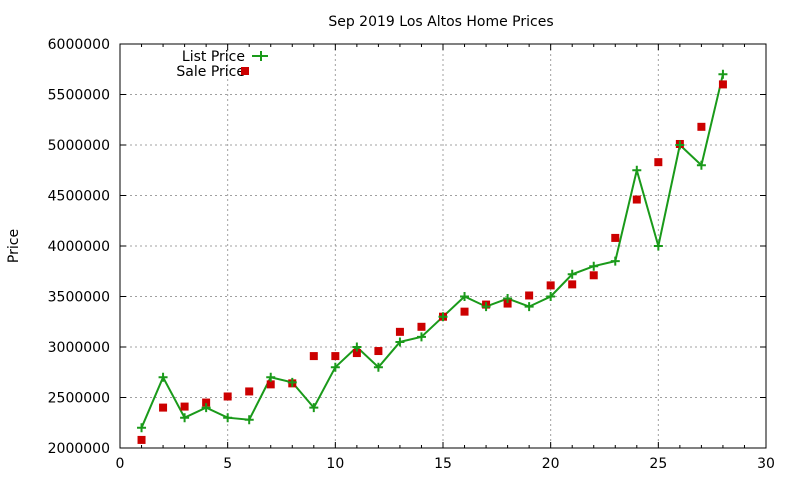  What do you see at coordinates (245, 71) in the screenshot?
I see `legend-marker-sale-price` at bounding box center [245, 71].